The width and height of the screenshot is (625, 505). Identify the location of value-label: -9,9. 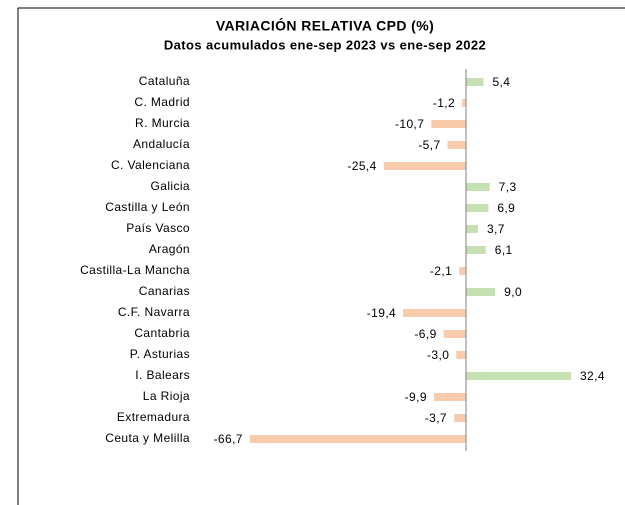
(416, 397).